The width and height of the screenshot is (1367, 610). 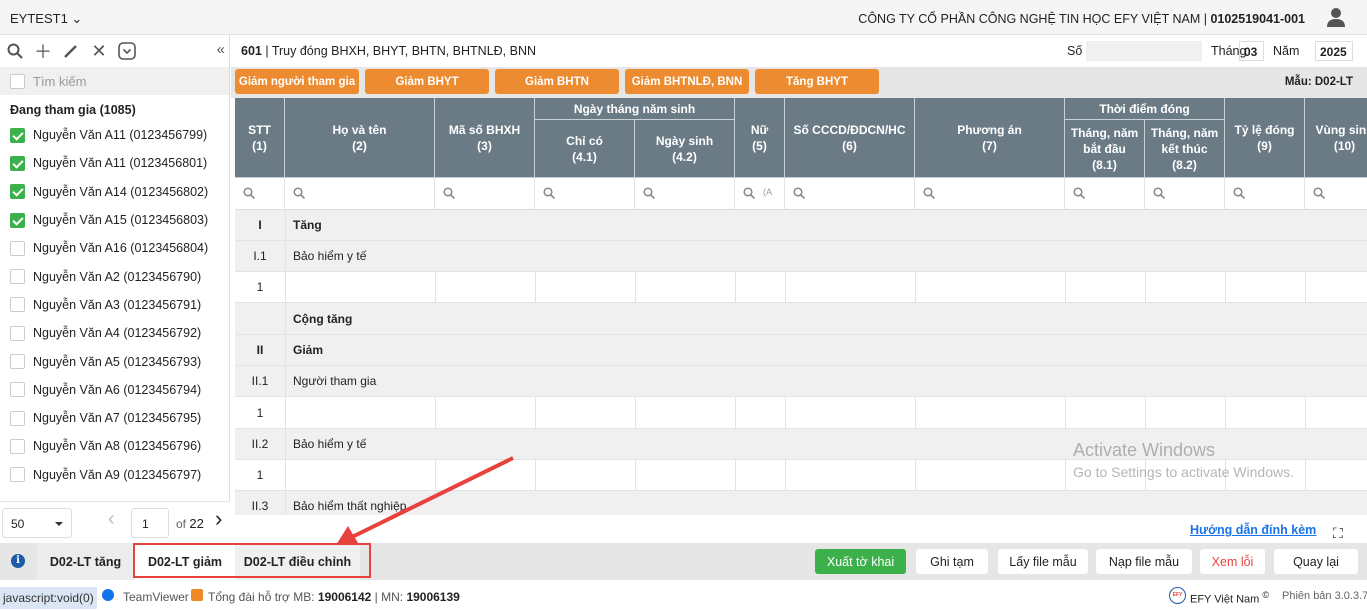 I want to click on add-icon: ＋, so click(x=43, y=52).